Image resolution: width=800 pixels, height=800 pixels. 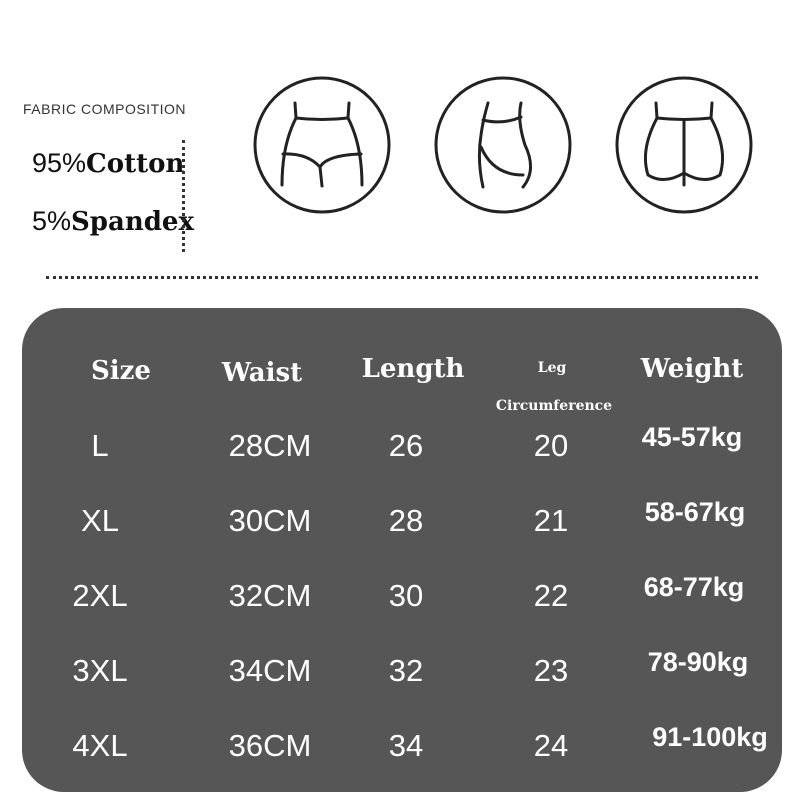 What do you see at coordinates (270, 520) in the screenshot?
I see `cell-waist: 30CM` at bounding box center [270, 520].